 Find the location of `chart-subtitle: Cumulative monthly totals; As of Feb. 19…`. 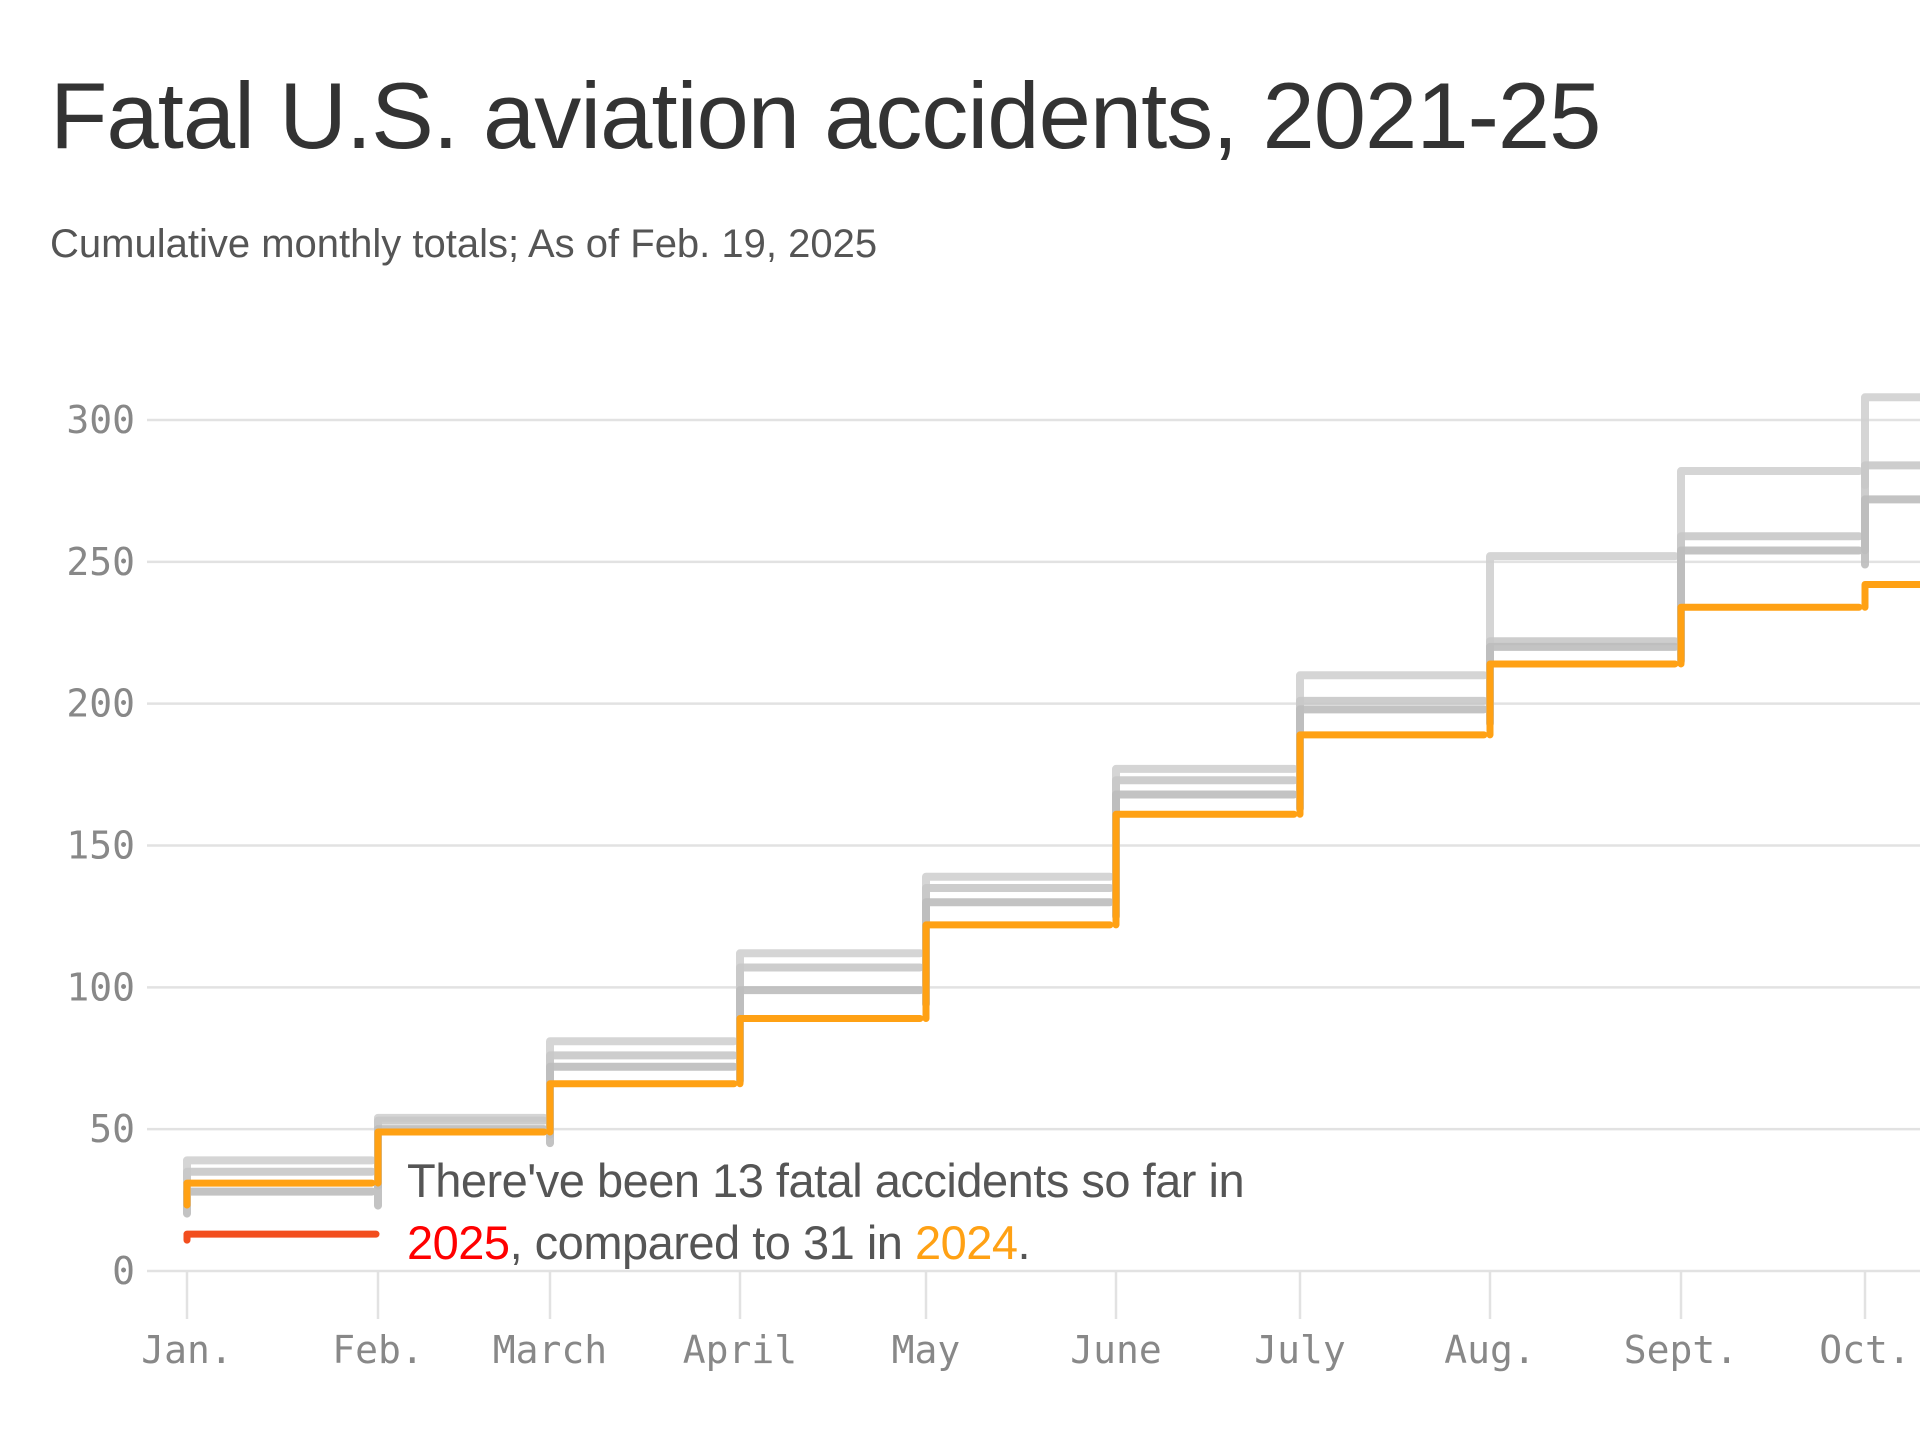

chart-subtitle: Cumulative monthly totals; As of Feb. 19… is located at coordinates (464, 244).